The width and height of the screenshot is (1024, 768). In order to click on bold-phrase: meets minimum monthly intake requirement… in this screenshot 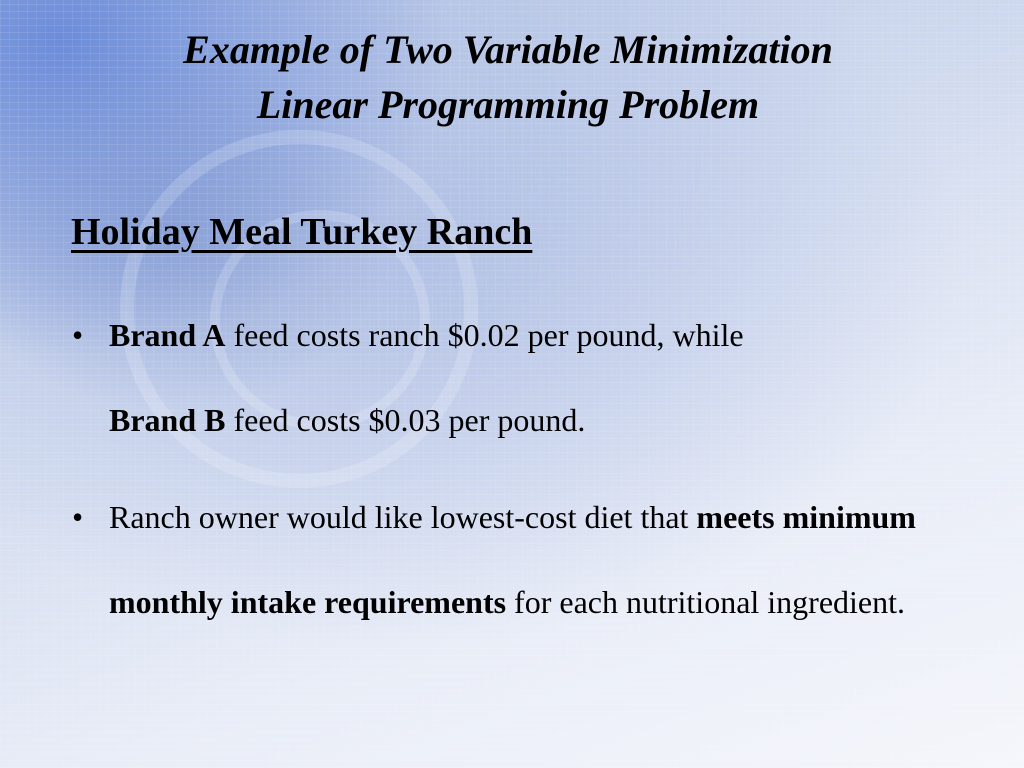, I will do `click(512, 559)`.